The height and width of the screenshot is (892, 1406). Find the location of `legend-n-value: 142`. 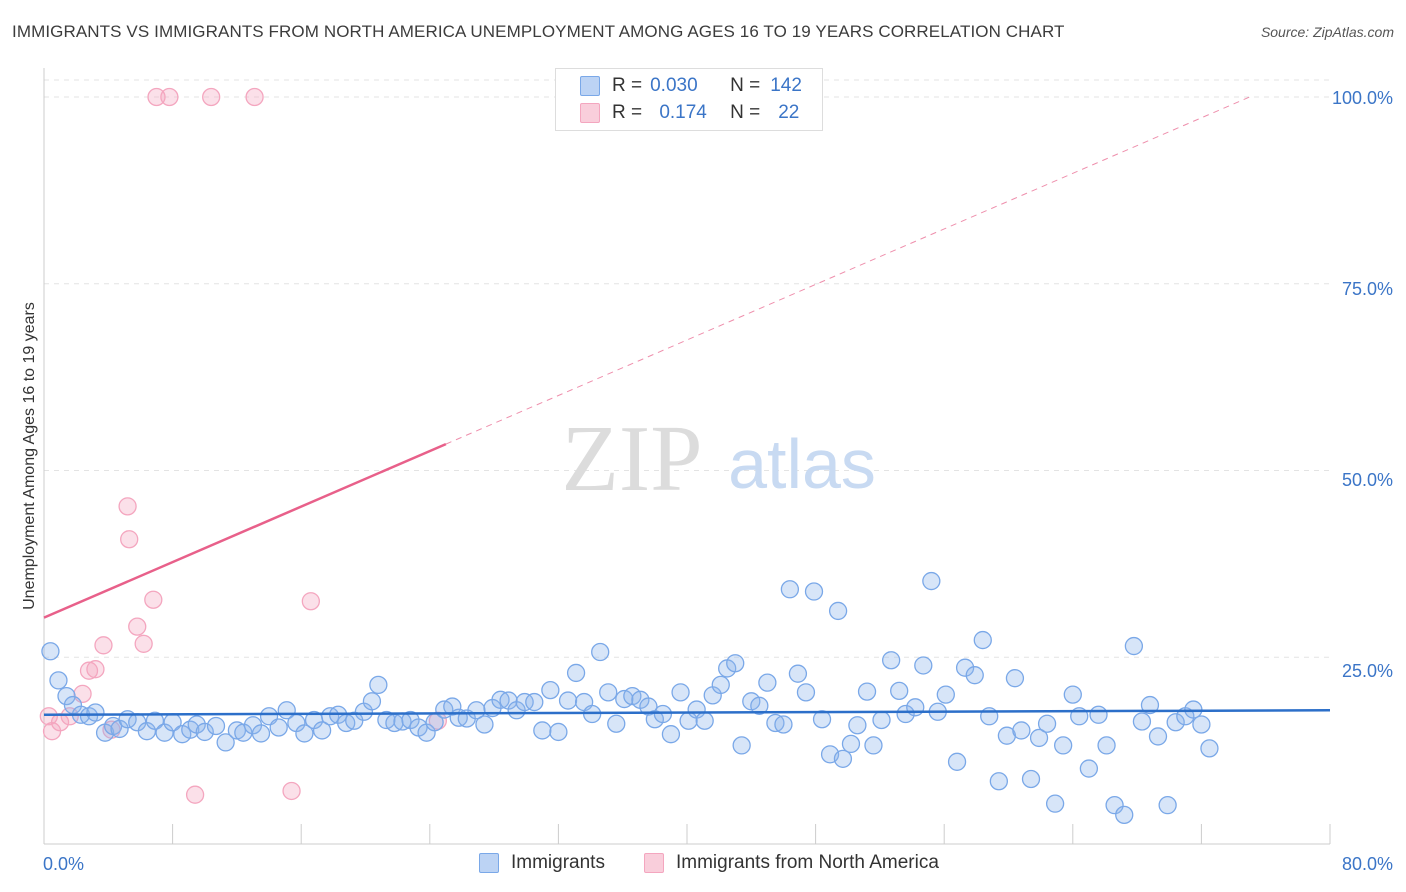

legend-n-value: 142 is located at coordinates (786, 85).